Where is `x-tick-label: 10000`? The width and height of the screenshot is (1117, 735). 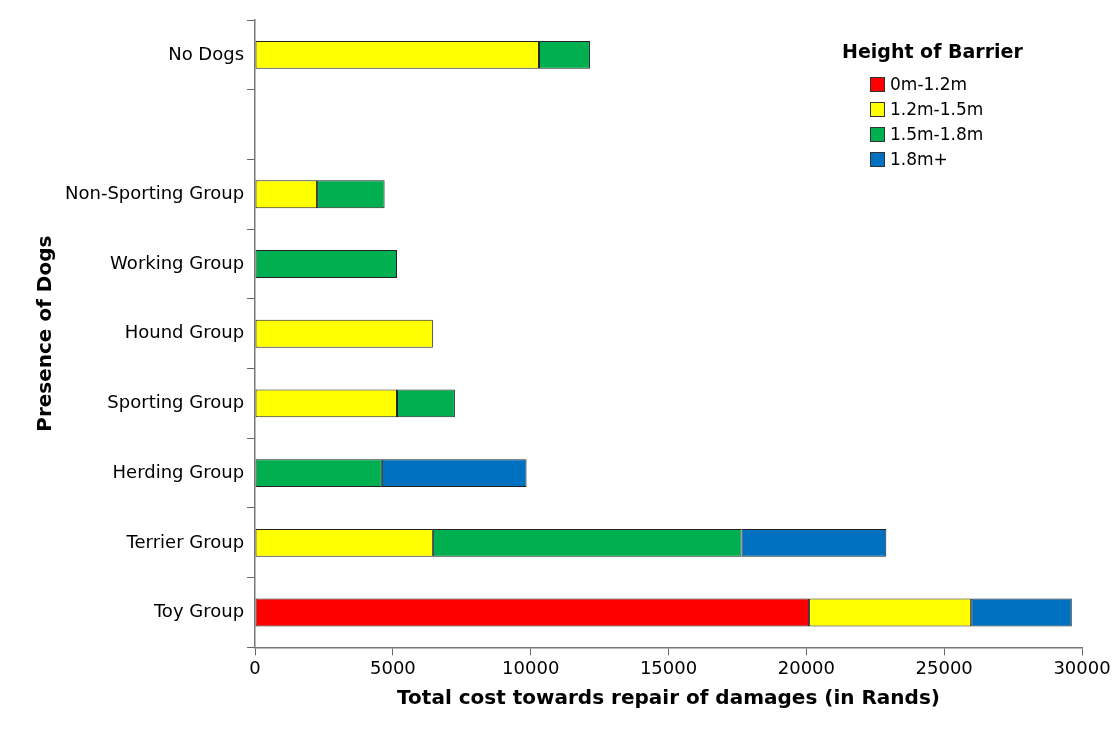 x-tick-label: 10000 is located at coordinates (531, 667).